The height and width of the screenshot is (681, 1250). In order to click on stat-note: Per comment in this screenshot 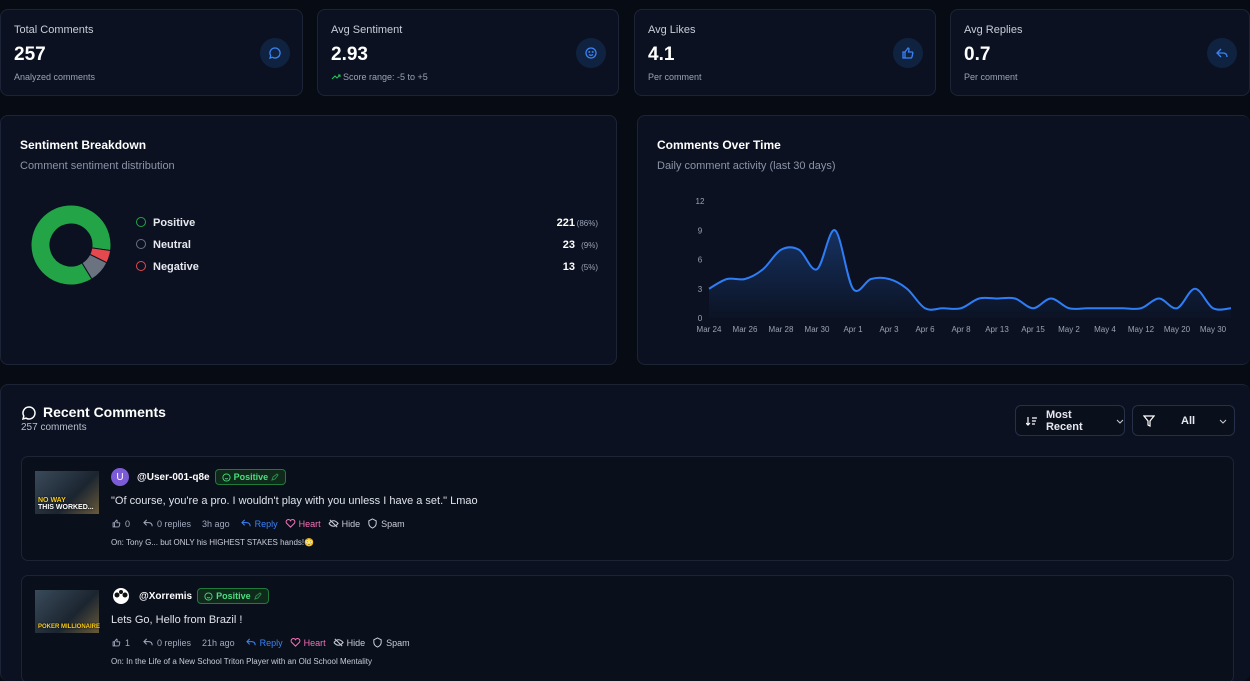, I will do `click(991, 77)`.